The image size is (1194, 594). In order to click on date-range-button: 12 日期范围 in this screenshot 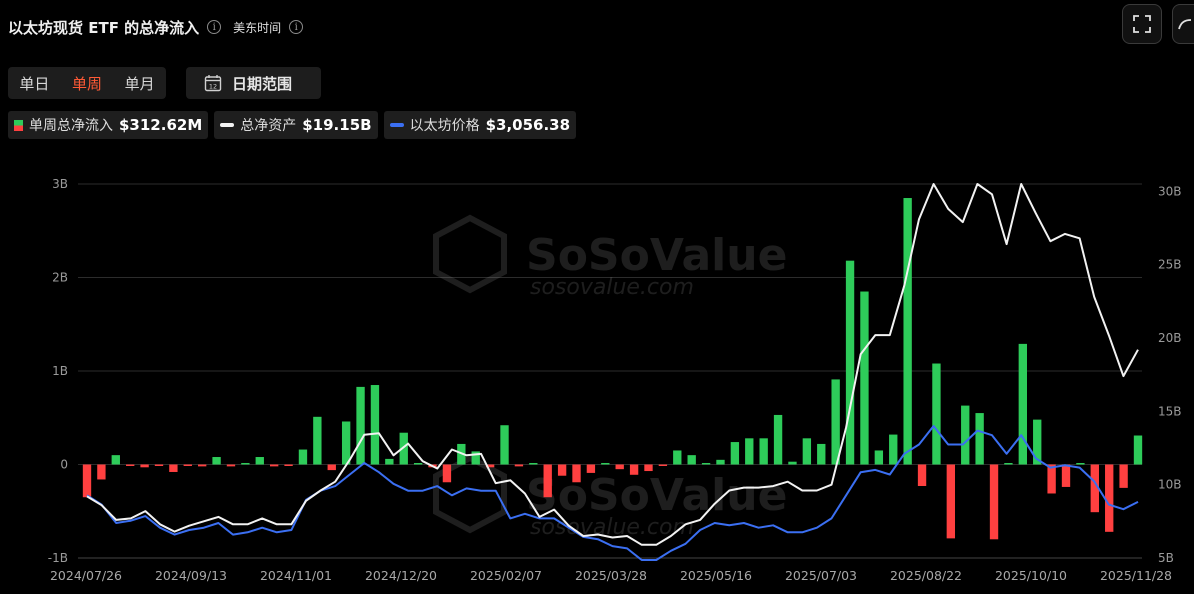, I will do `click(253, 83)`.